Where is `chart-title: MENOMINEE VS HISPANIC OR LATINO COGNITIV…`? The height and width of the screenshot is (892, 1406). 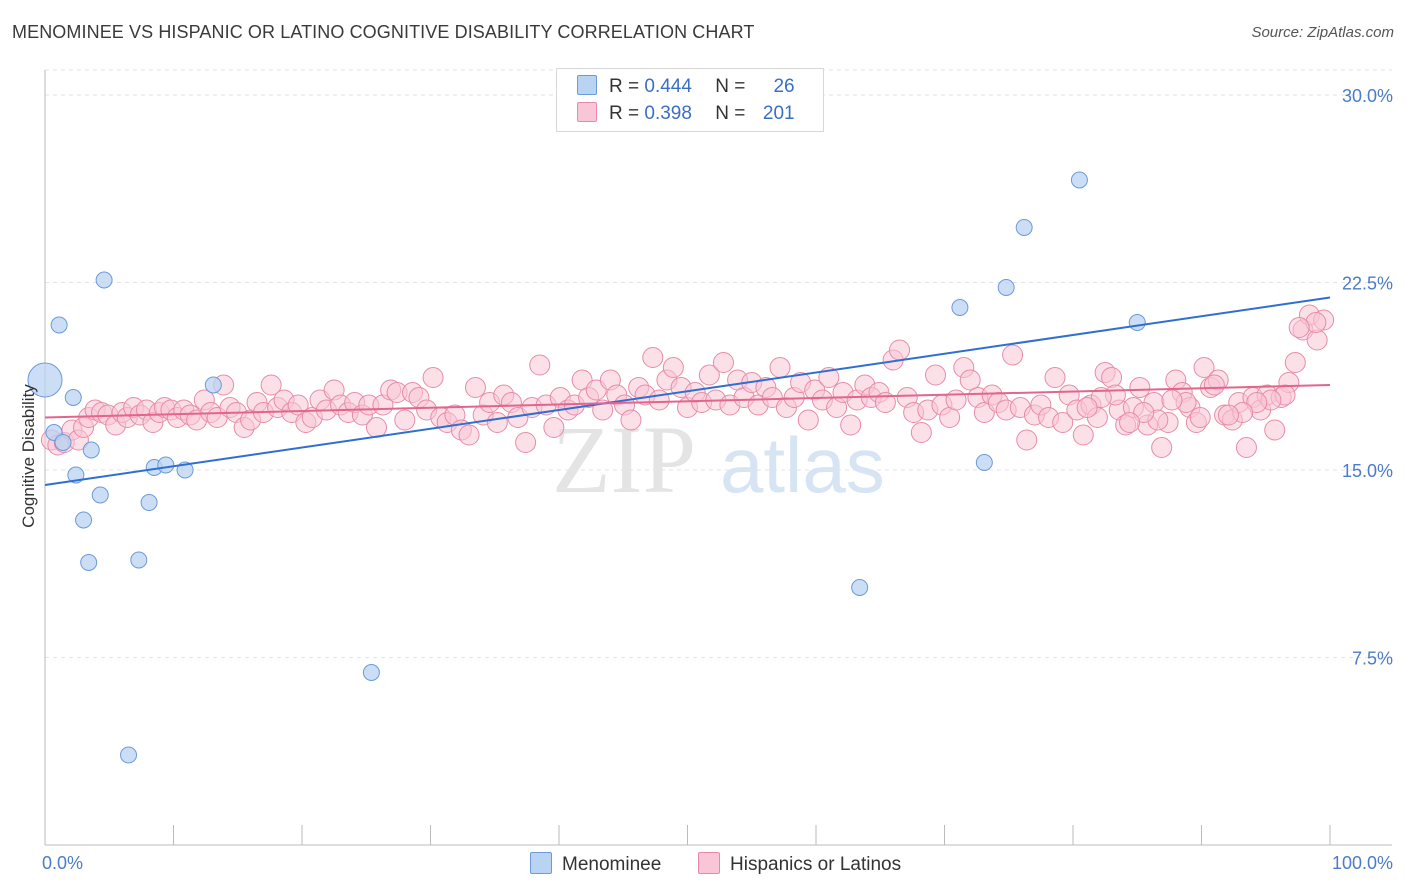 chart-title: MENOMINEE VS HISPANIC OR LATINO COGNITIV… is located at coordinates (383, 32).